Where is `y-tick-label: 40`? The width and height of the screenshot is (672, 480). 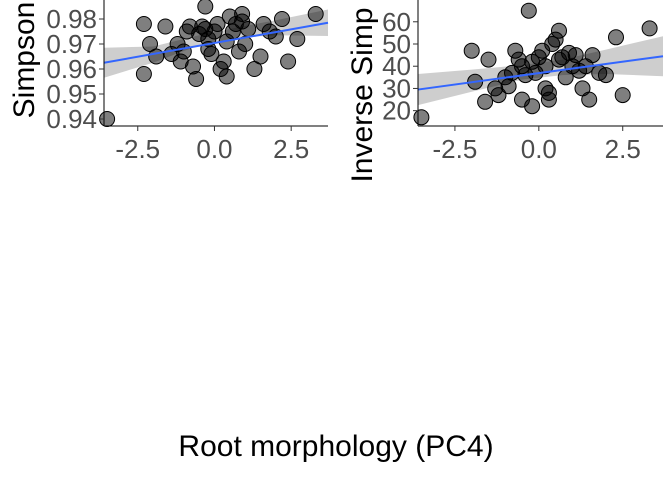
y-tick-label: 40 is located at coordinates (396, 66).